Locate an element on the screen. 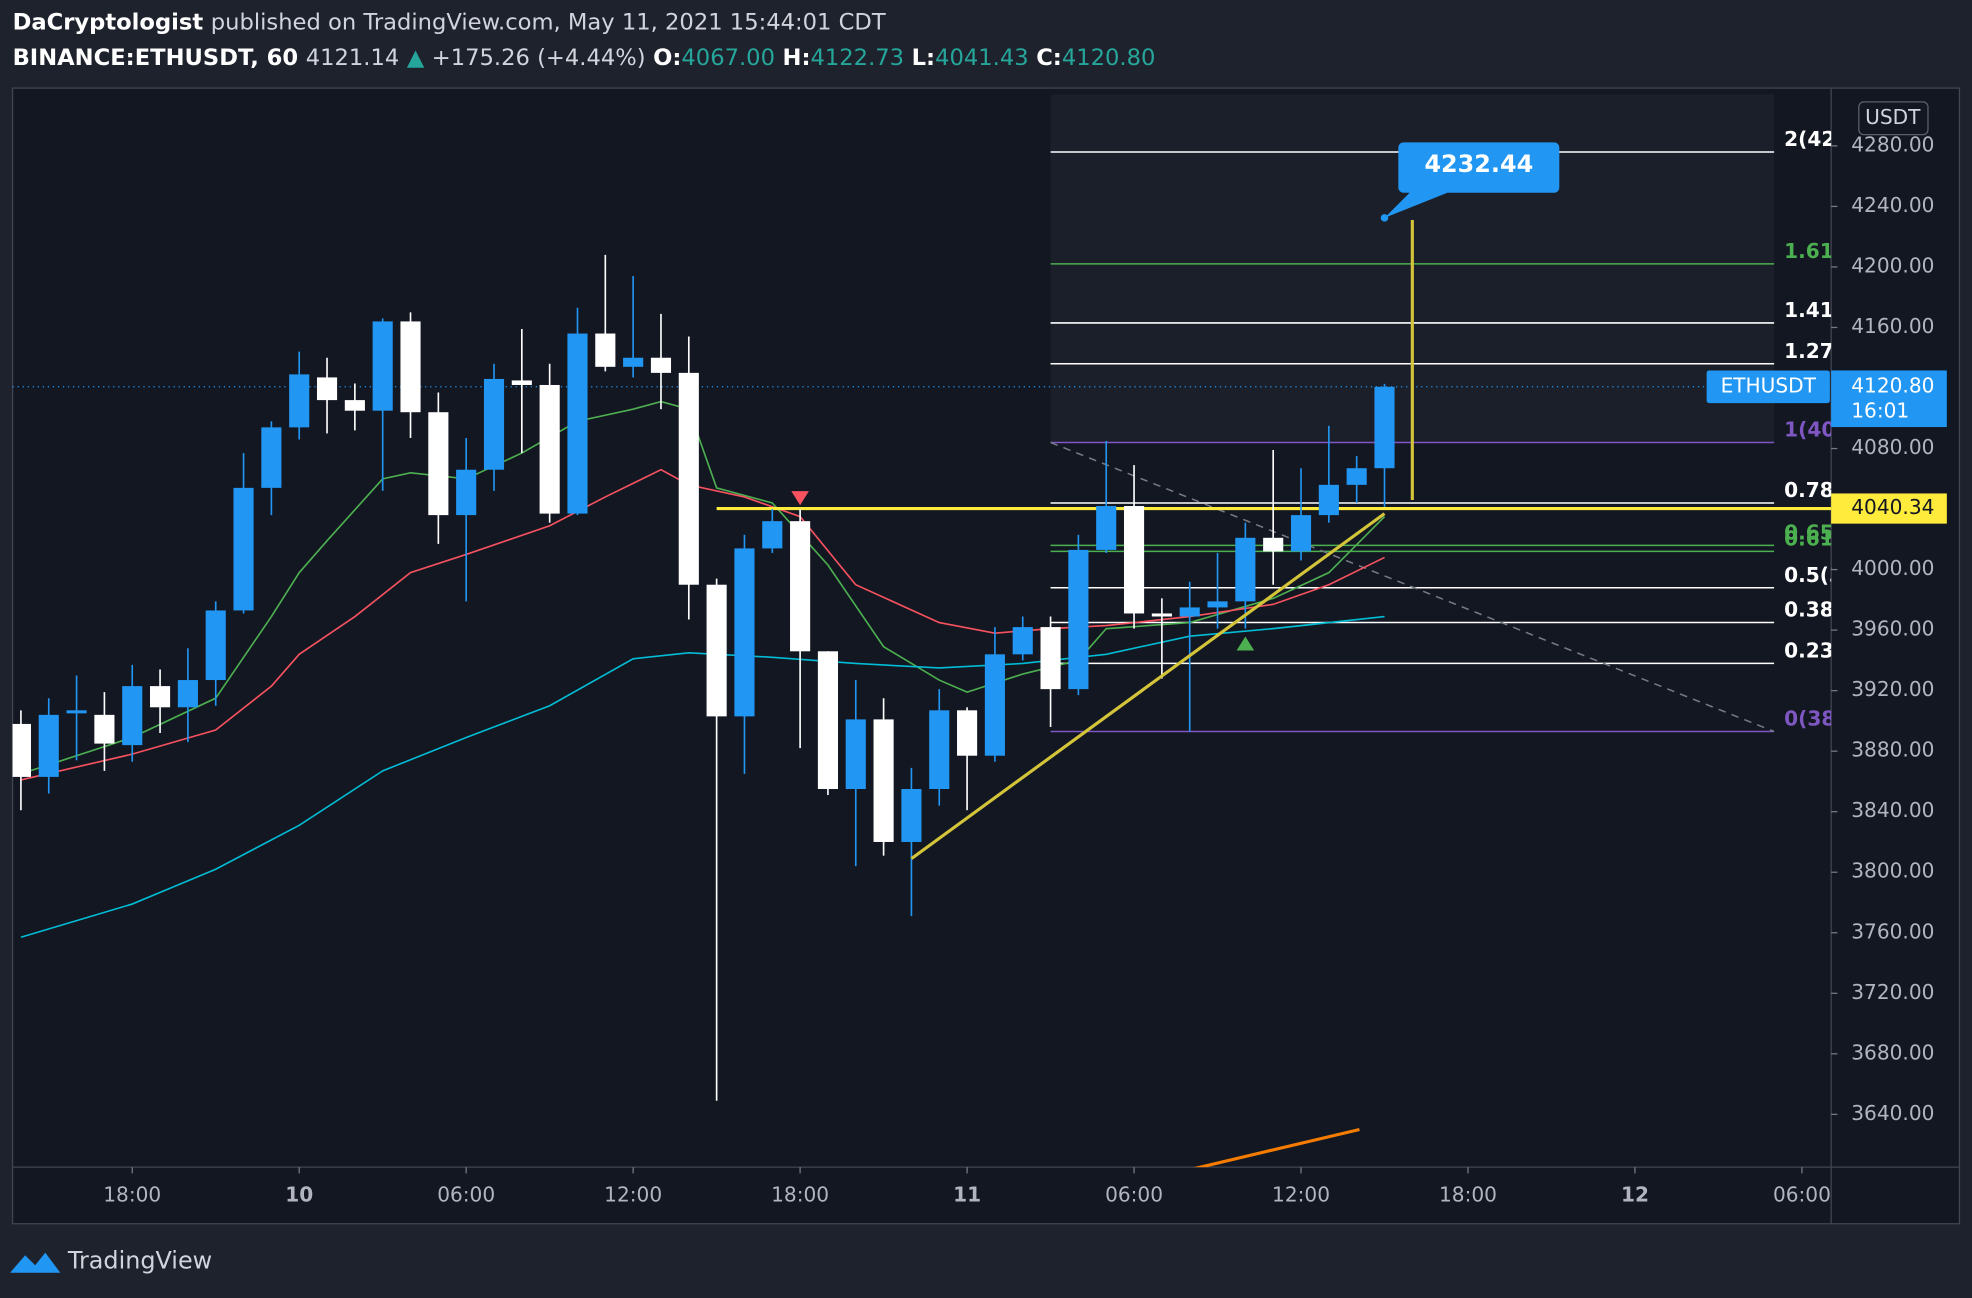  unit-box is located at coordinates (1893, 118).